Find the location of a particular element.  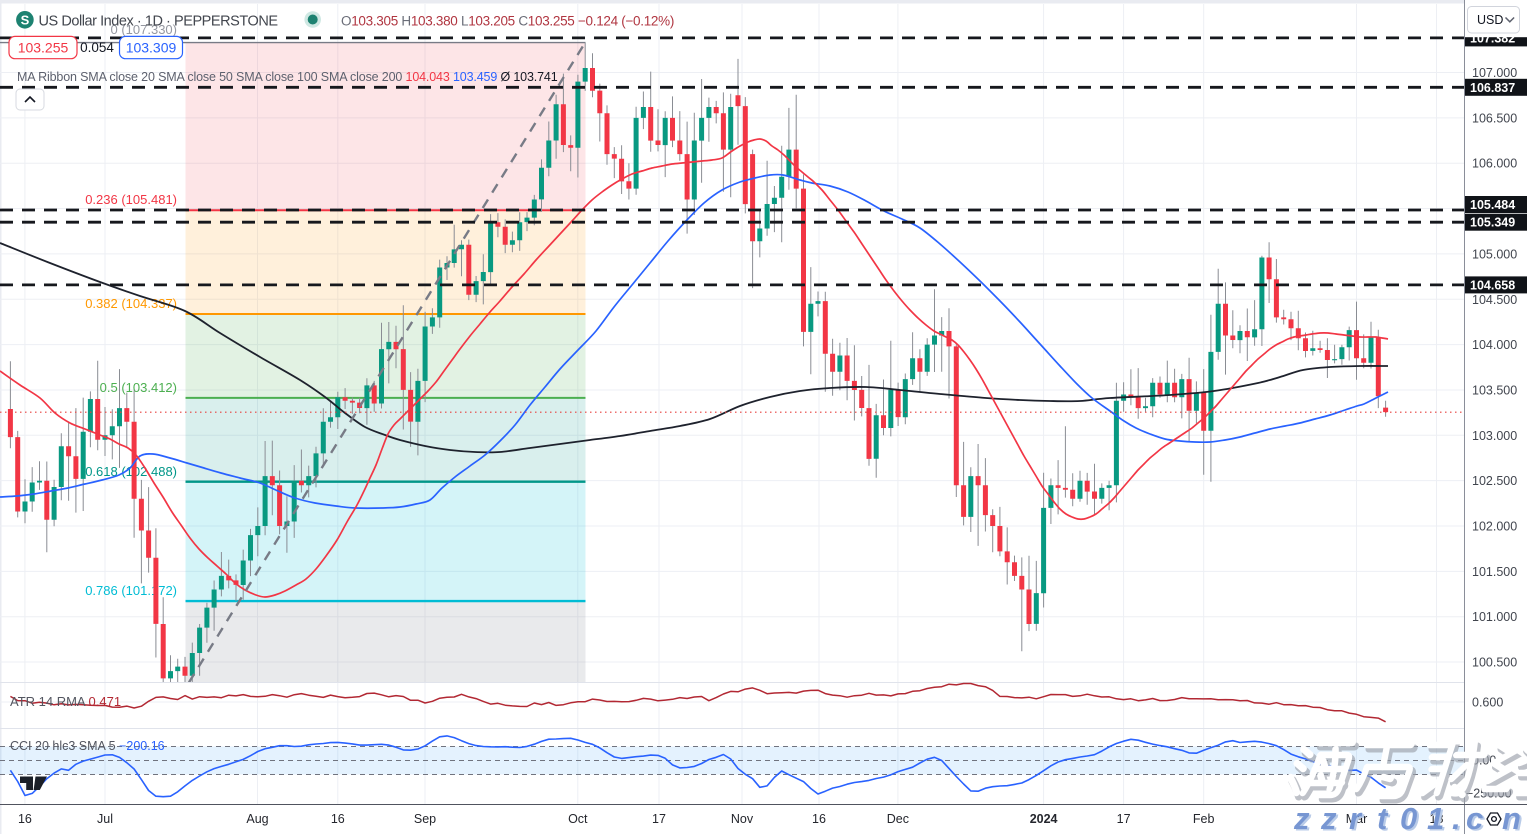

svg-text: 106.837 is located at coordinates (1492, 88).